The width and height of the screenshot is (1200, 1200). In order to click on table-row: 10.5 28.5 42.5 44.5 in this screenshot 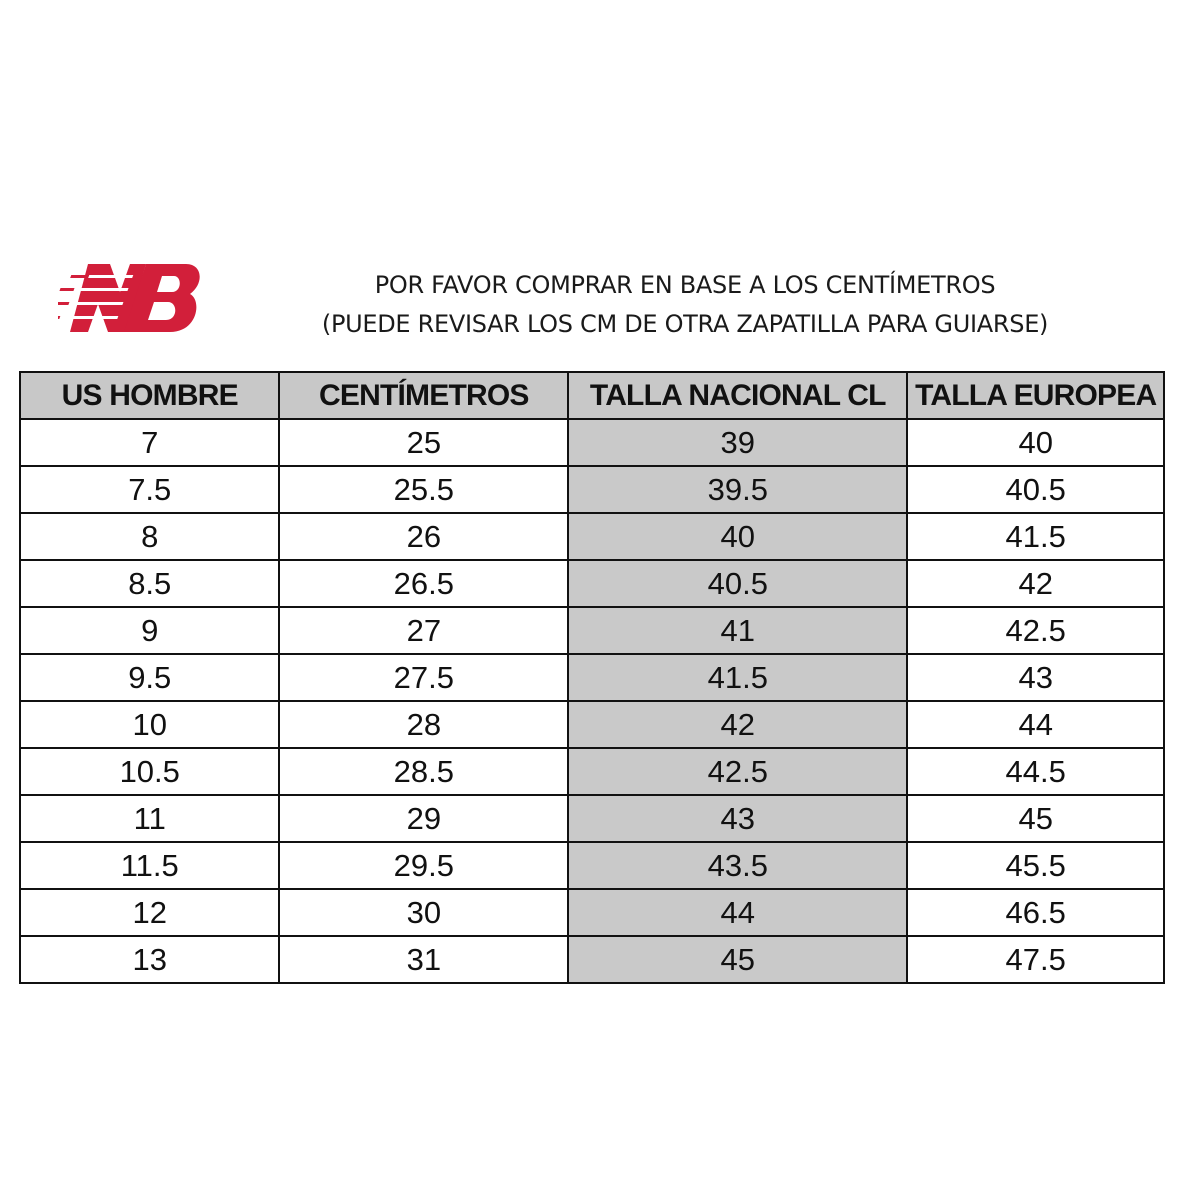, I will do `click(591, 771)`.